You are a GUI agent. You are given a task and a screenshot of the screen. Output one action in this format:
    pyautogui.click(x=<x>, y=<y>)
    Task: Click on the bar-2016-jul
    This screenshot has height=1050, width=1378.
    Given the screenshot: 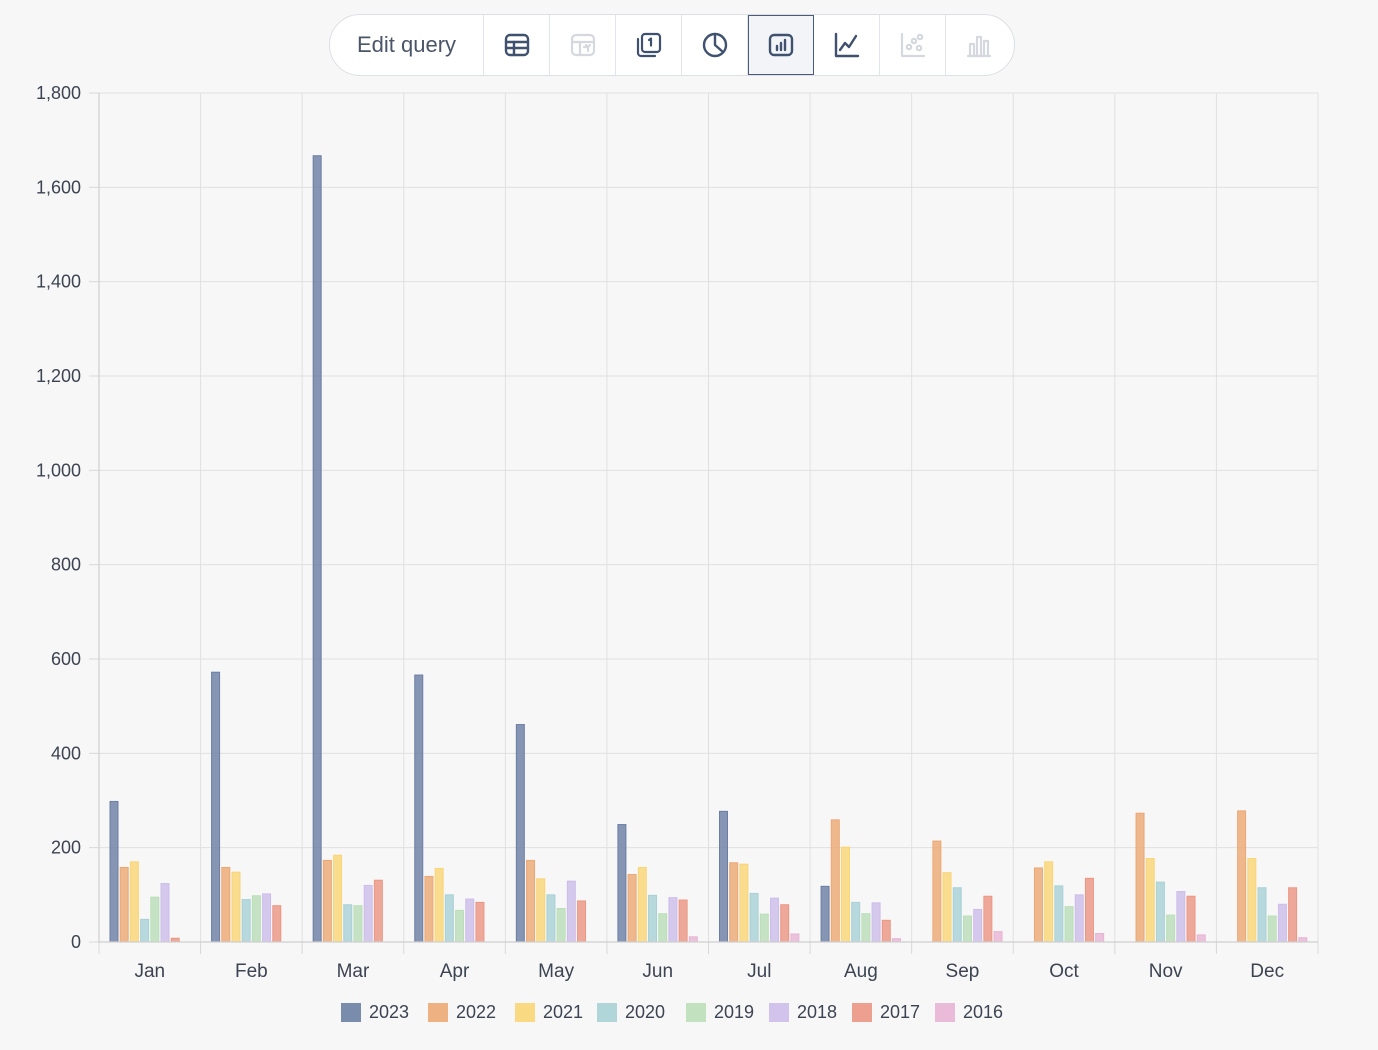 What is the action you would take?
    pyautogui.click(x=795, y=938)
    